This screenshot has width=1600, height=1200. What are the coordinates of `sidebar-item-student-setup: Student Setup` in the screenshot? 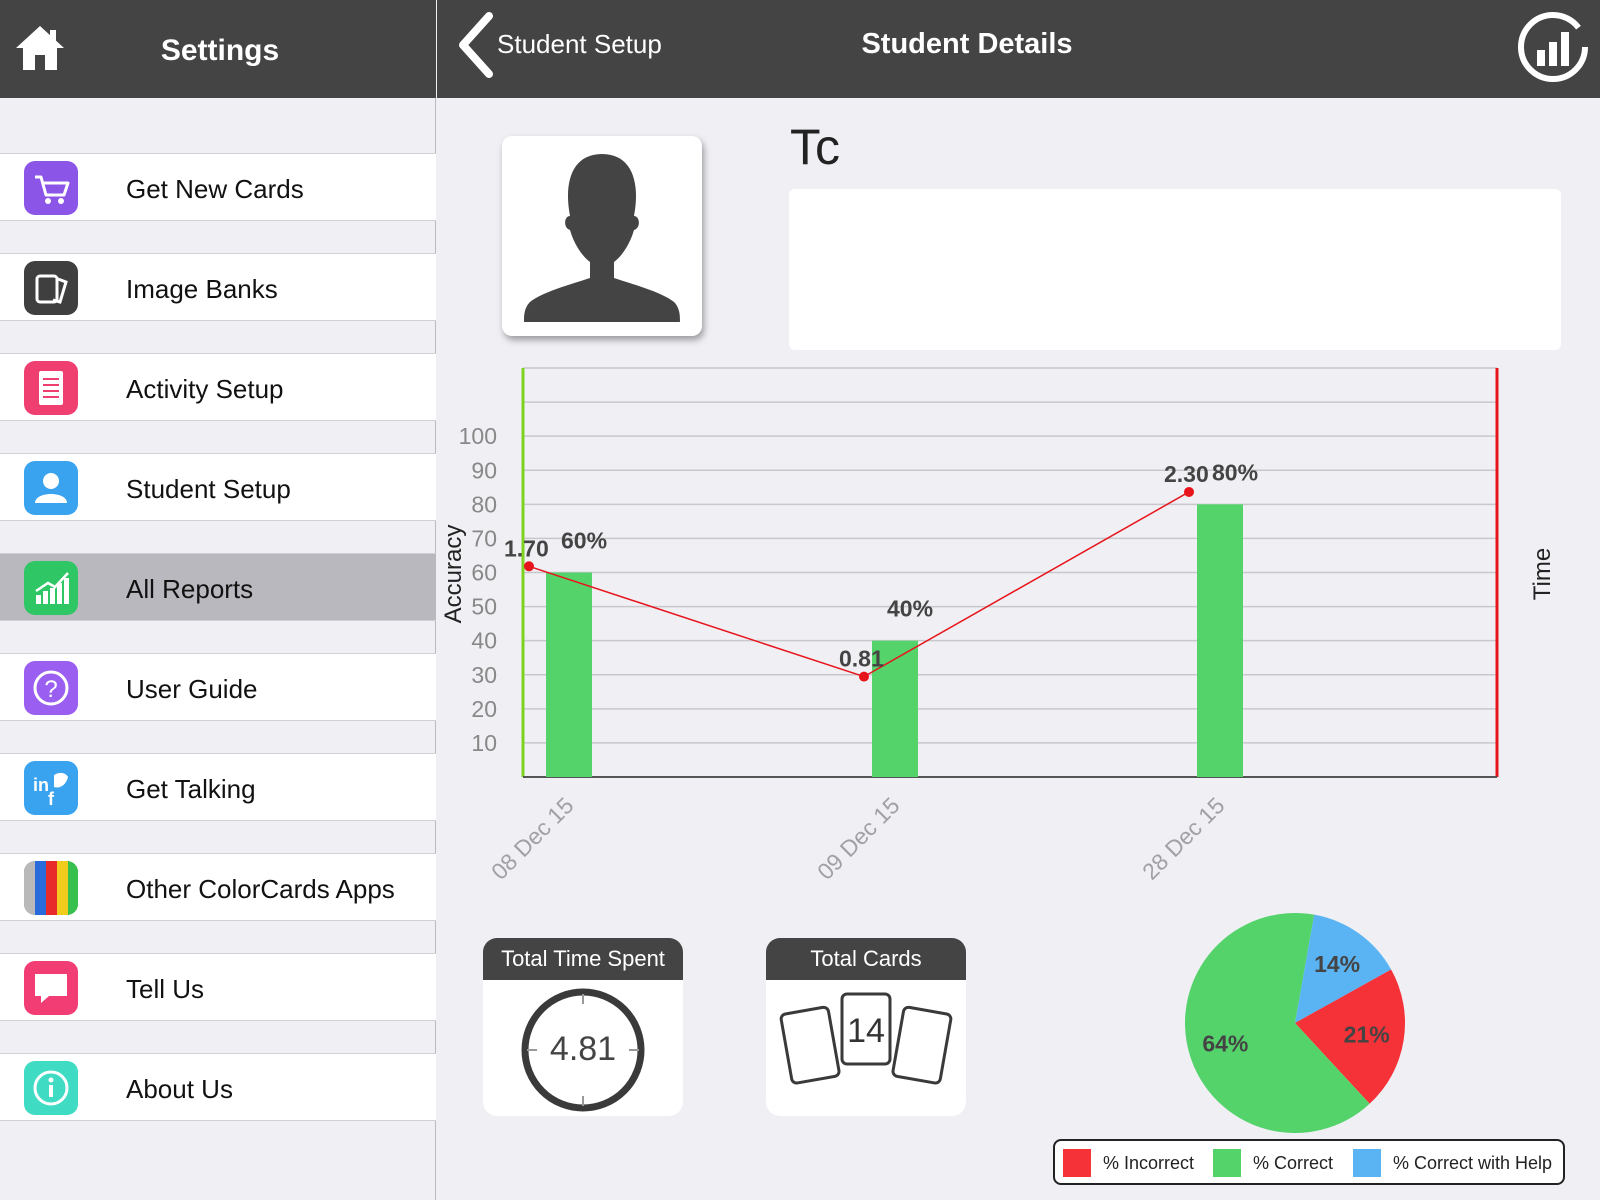 It's located at (218, 487).